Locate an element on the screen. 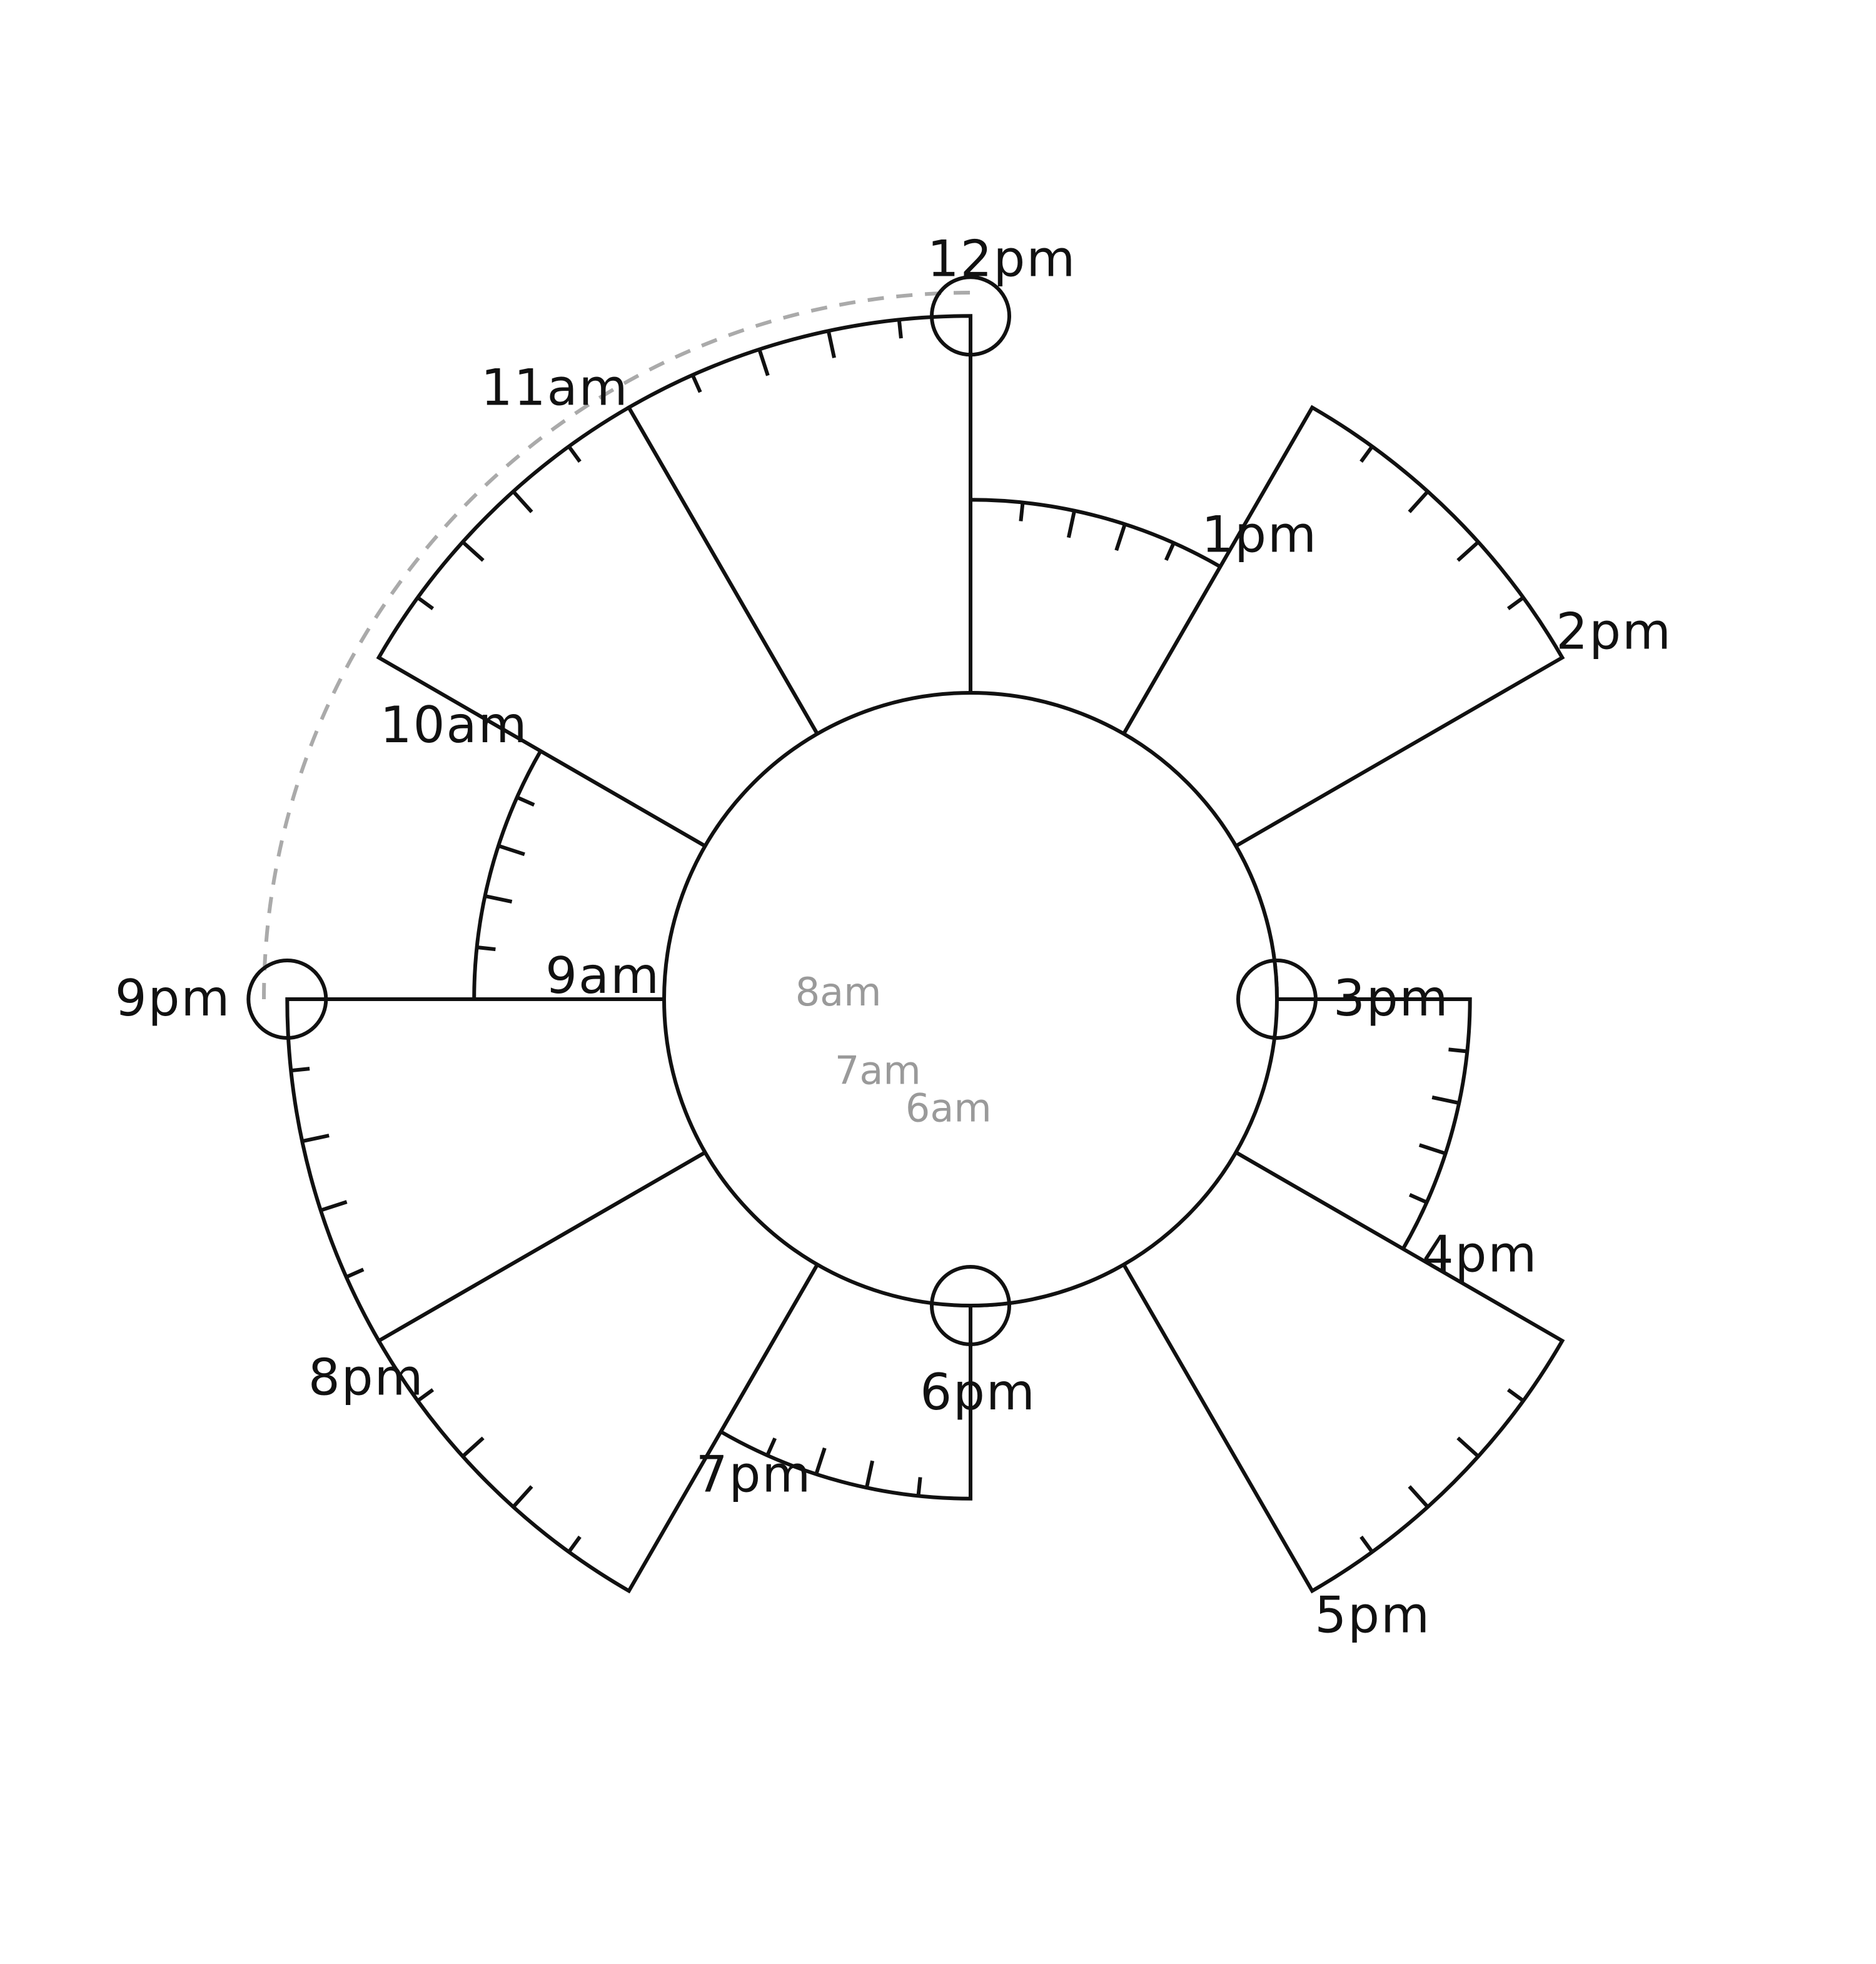 The image size is (1876, 1964). hour-sector-10am is located at coordinates (590, 875).